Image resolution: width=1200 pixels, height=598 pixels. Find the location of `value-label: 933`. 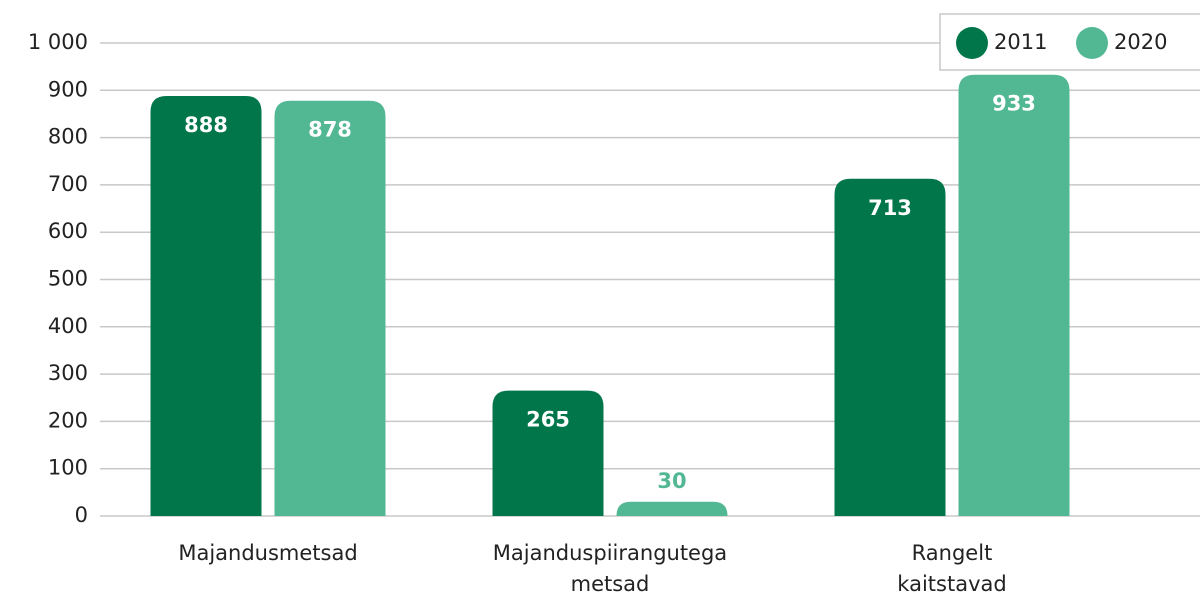

value-label: 933 is located at coordinates (1014, 104).